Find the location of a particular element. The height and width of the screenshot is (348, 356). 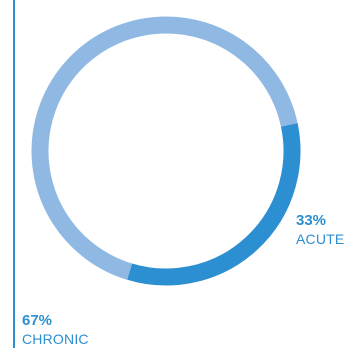

slice-label-acute: 33% ACUTE is located at coordinates (320, 230).